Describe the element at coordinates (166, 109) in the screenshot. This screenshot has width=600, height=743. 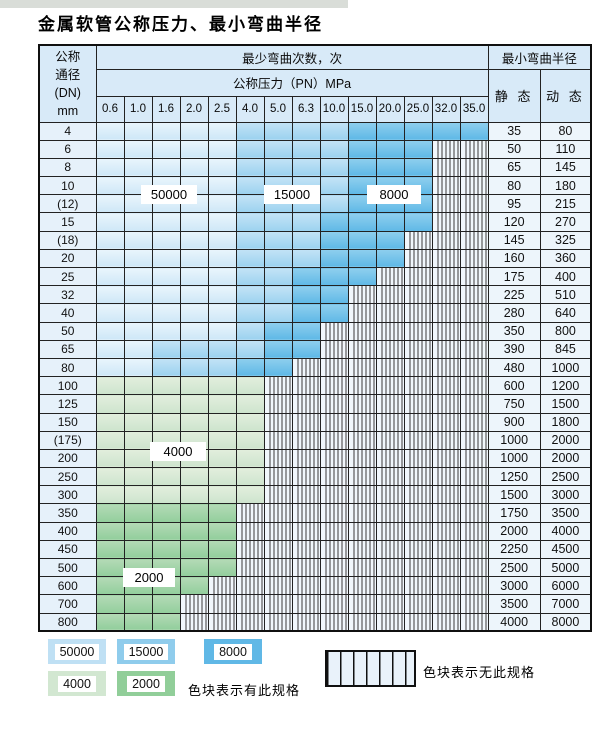
I see `pressure-column-header: 1.6` at that location.